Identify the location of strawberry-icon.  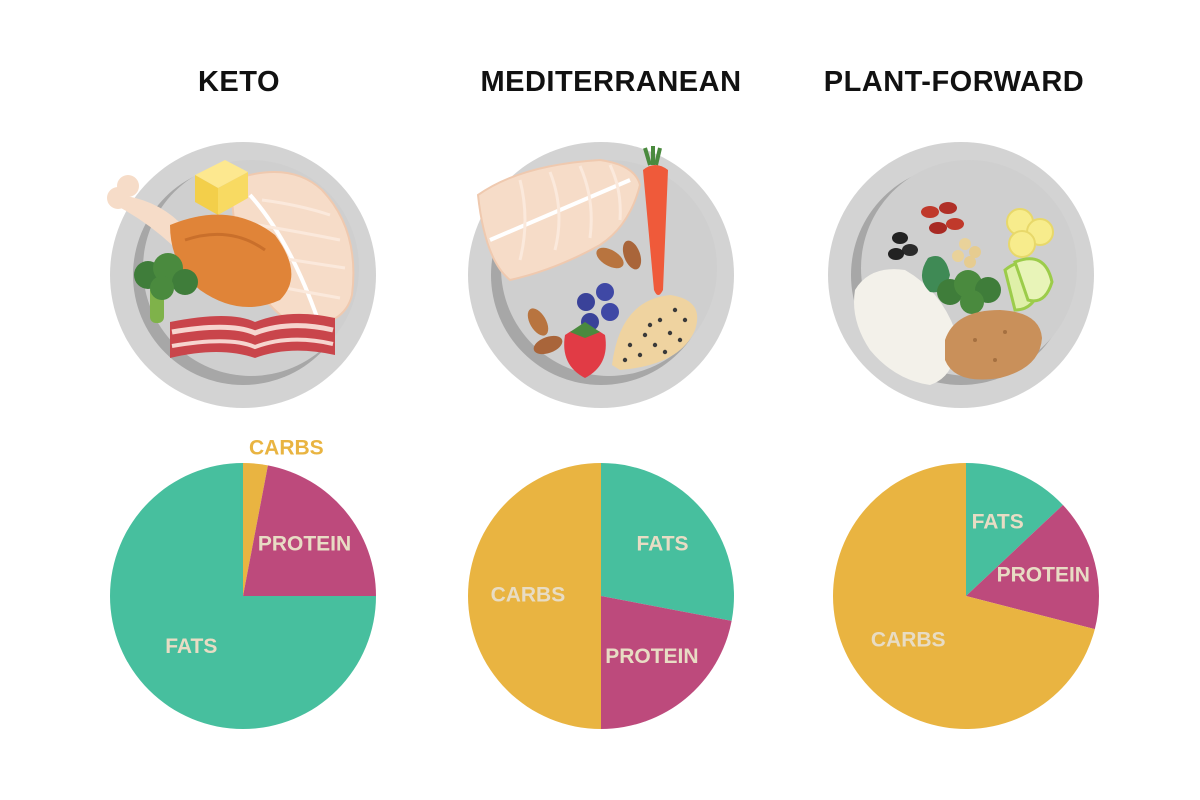
(585, 350).